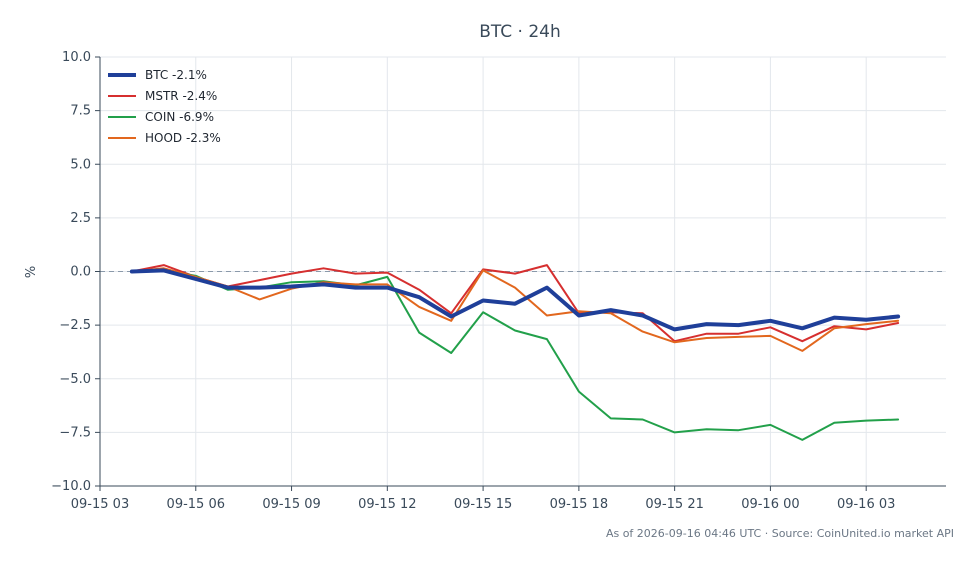  I want to click on series-line-btc, so click(515, 300).